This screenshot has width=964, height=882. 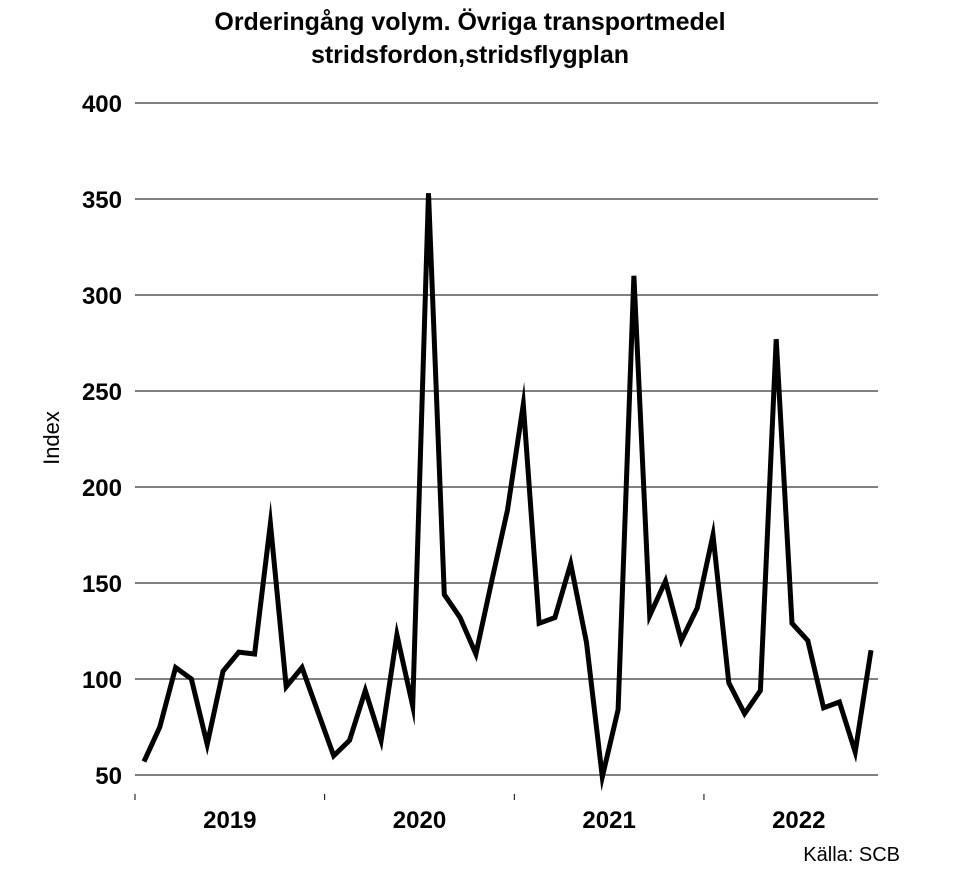 What do you see at coordinates (851, 855) in the screenshot?
I see `source-note: Källa: SCB` at bounding box center [851, 855].